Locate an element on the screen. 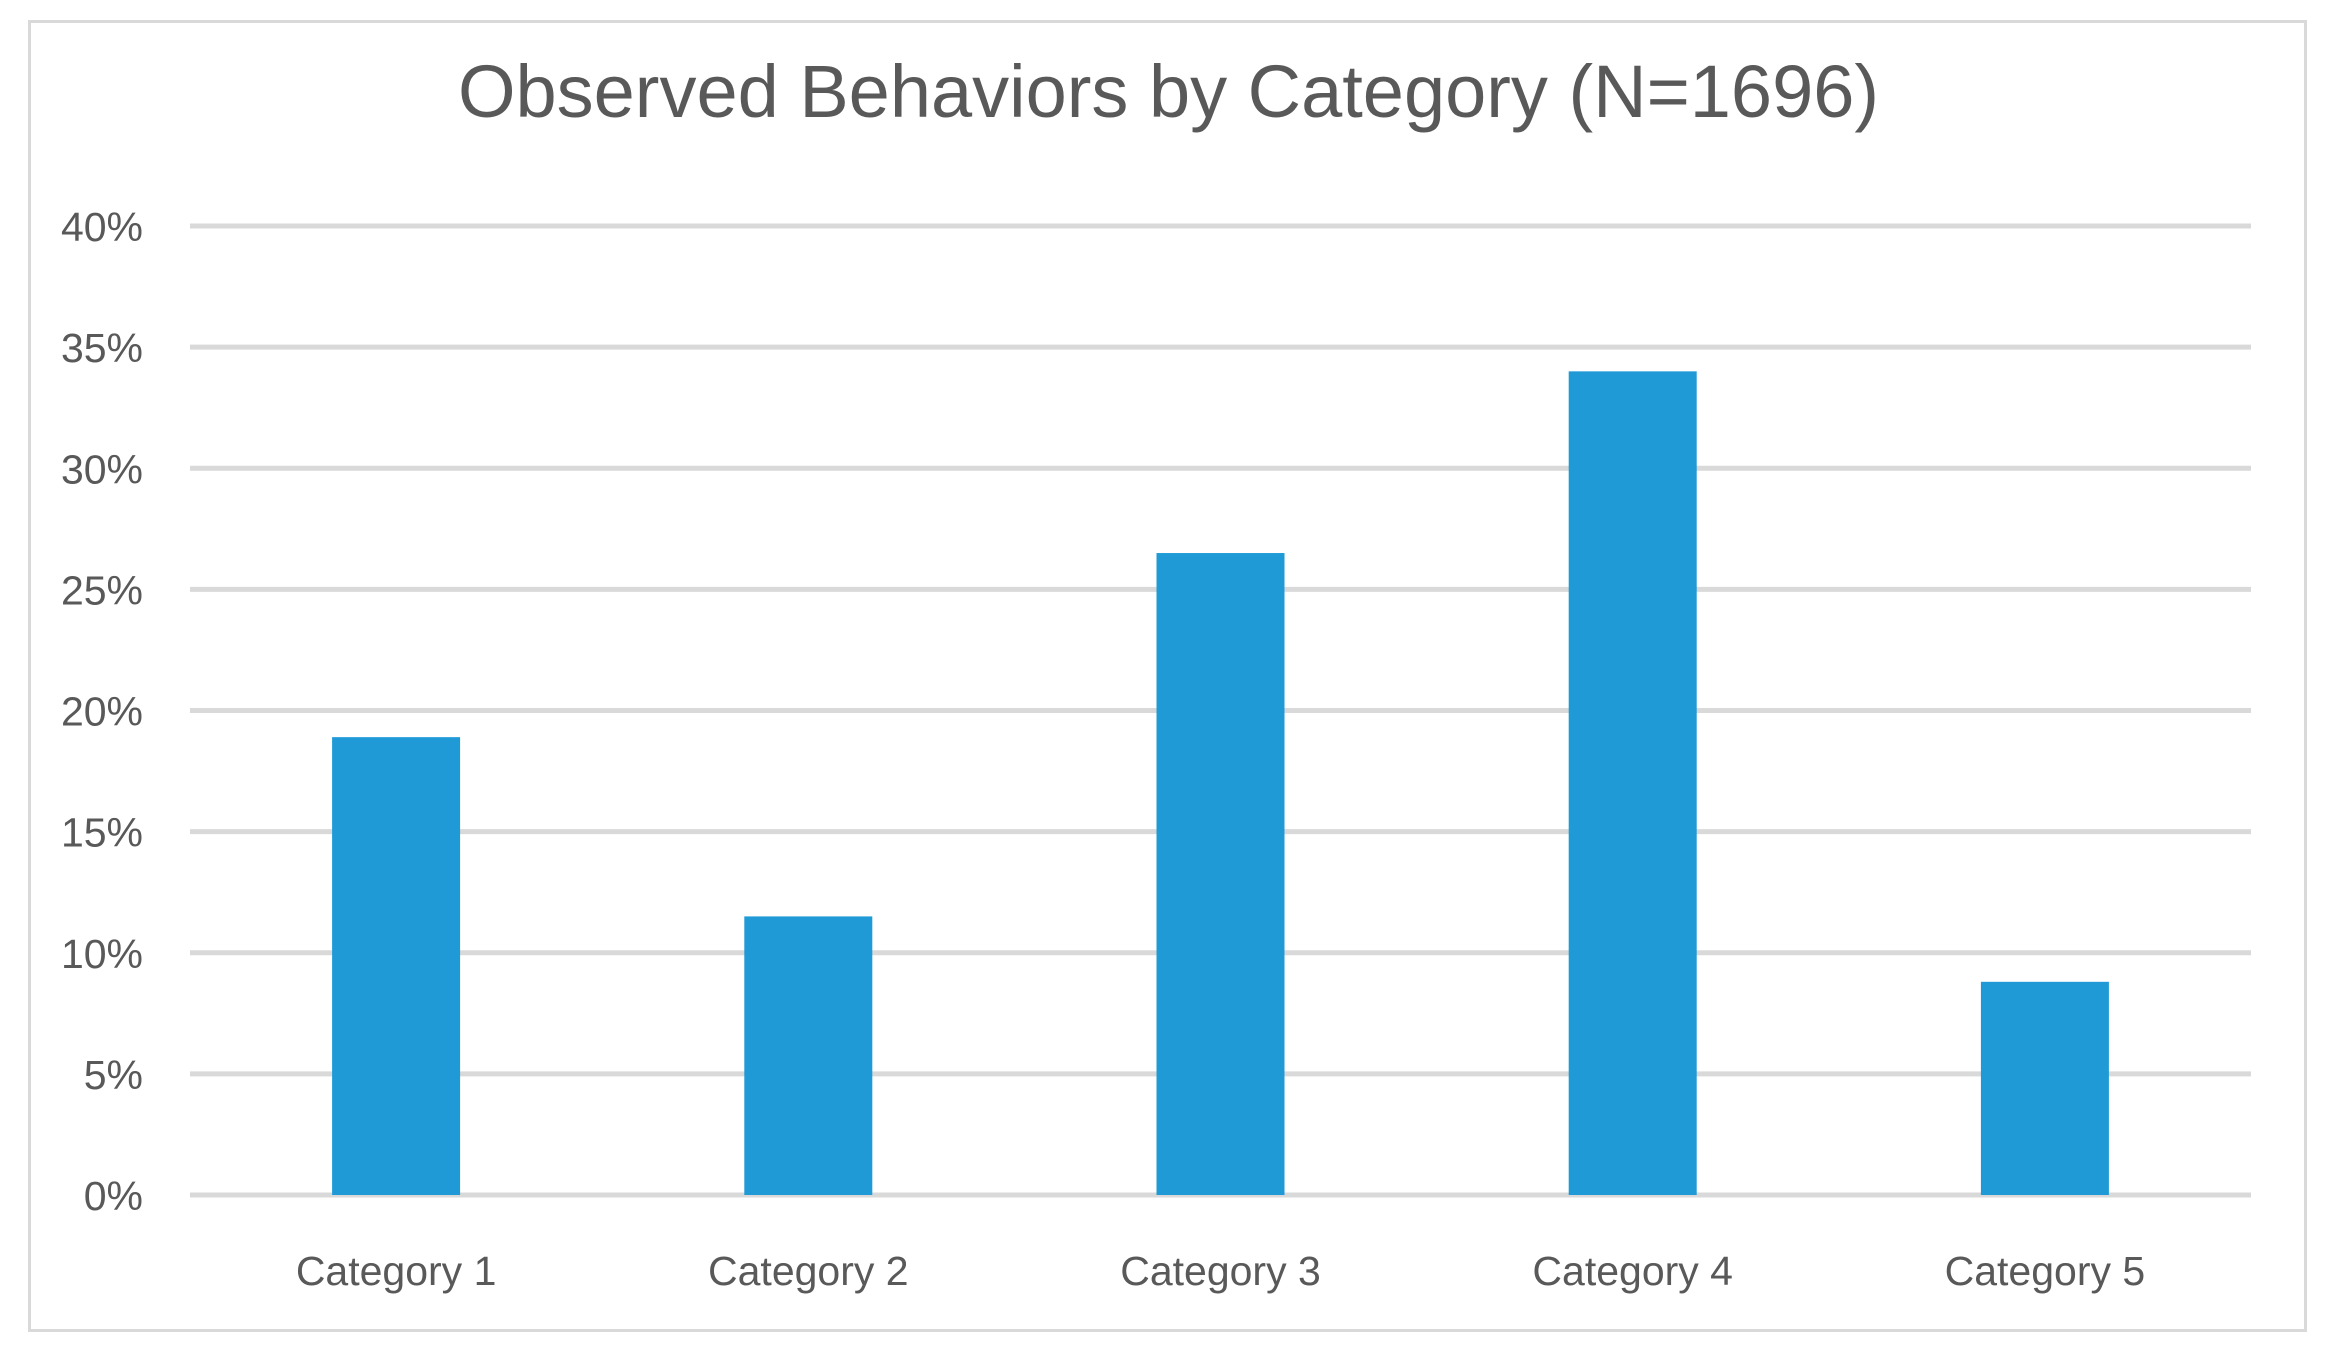 This screenshot has width=2337, height=1363. y-tick-label: 30% is located at coordinates (102, 469).